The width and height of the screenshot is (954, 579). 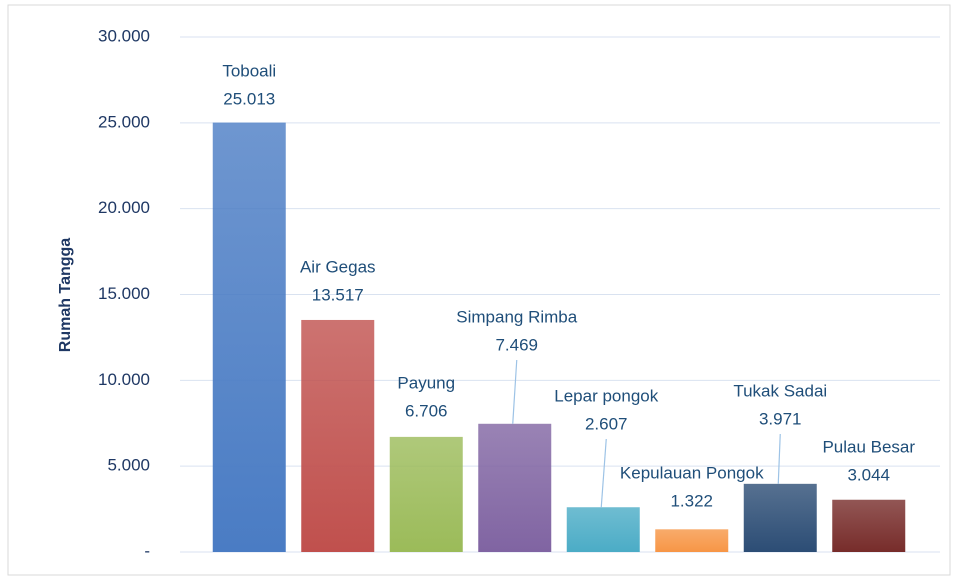 What do you see at coordinates (868, 474) in the screenshot?
I see `data-label-value: 3.044` at bounding box center [868, 474].